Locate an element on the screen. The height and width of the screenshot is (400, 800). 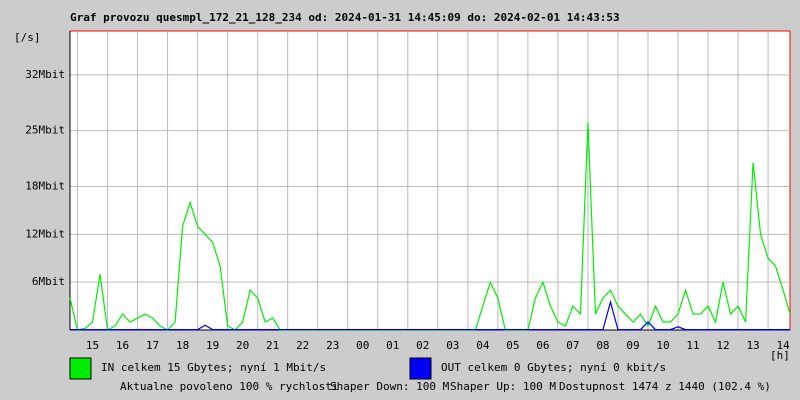
x-tick-label: 01 is located at coordinates (392, 345).